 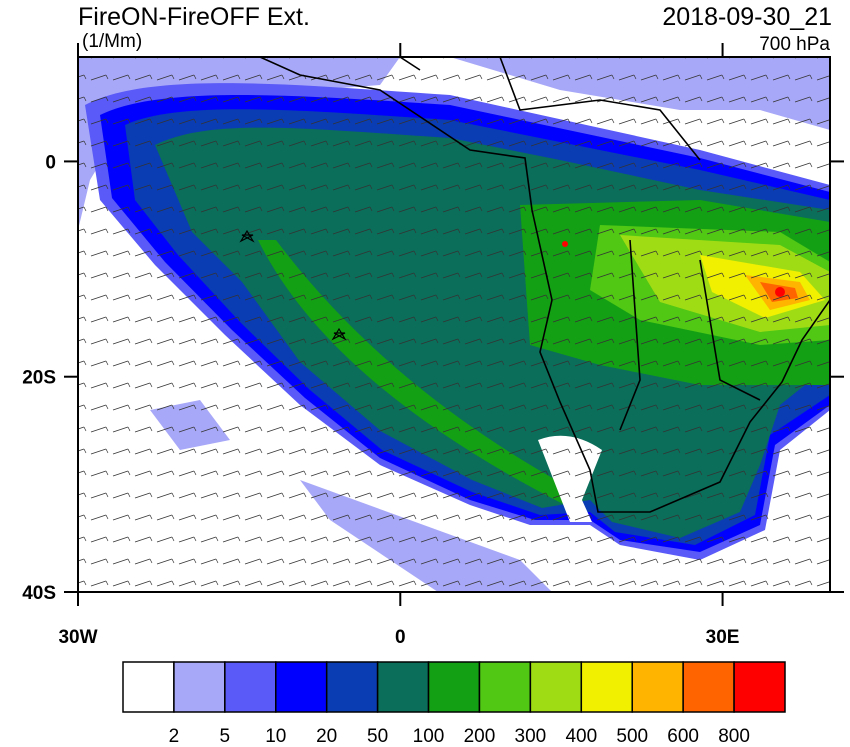 I want to click on colorbar-label: 200, so click(x=480, y=736).